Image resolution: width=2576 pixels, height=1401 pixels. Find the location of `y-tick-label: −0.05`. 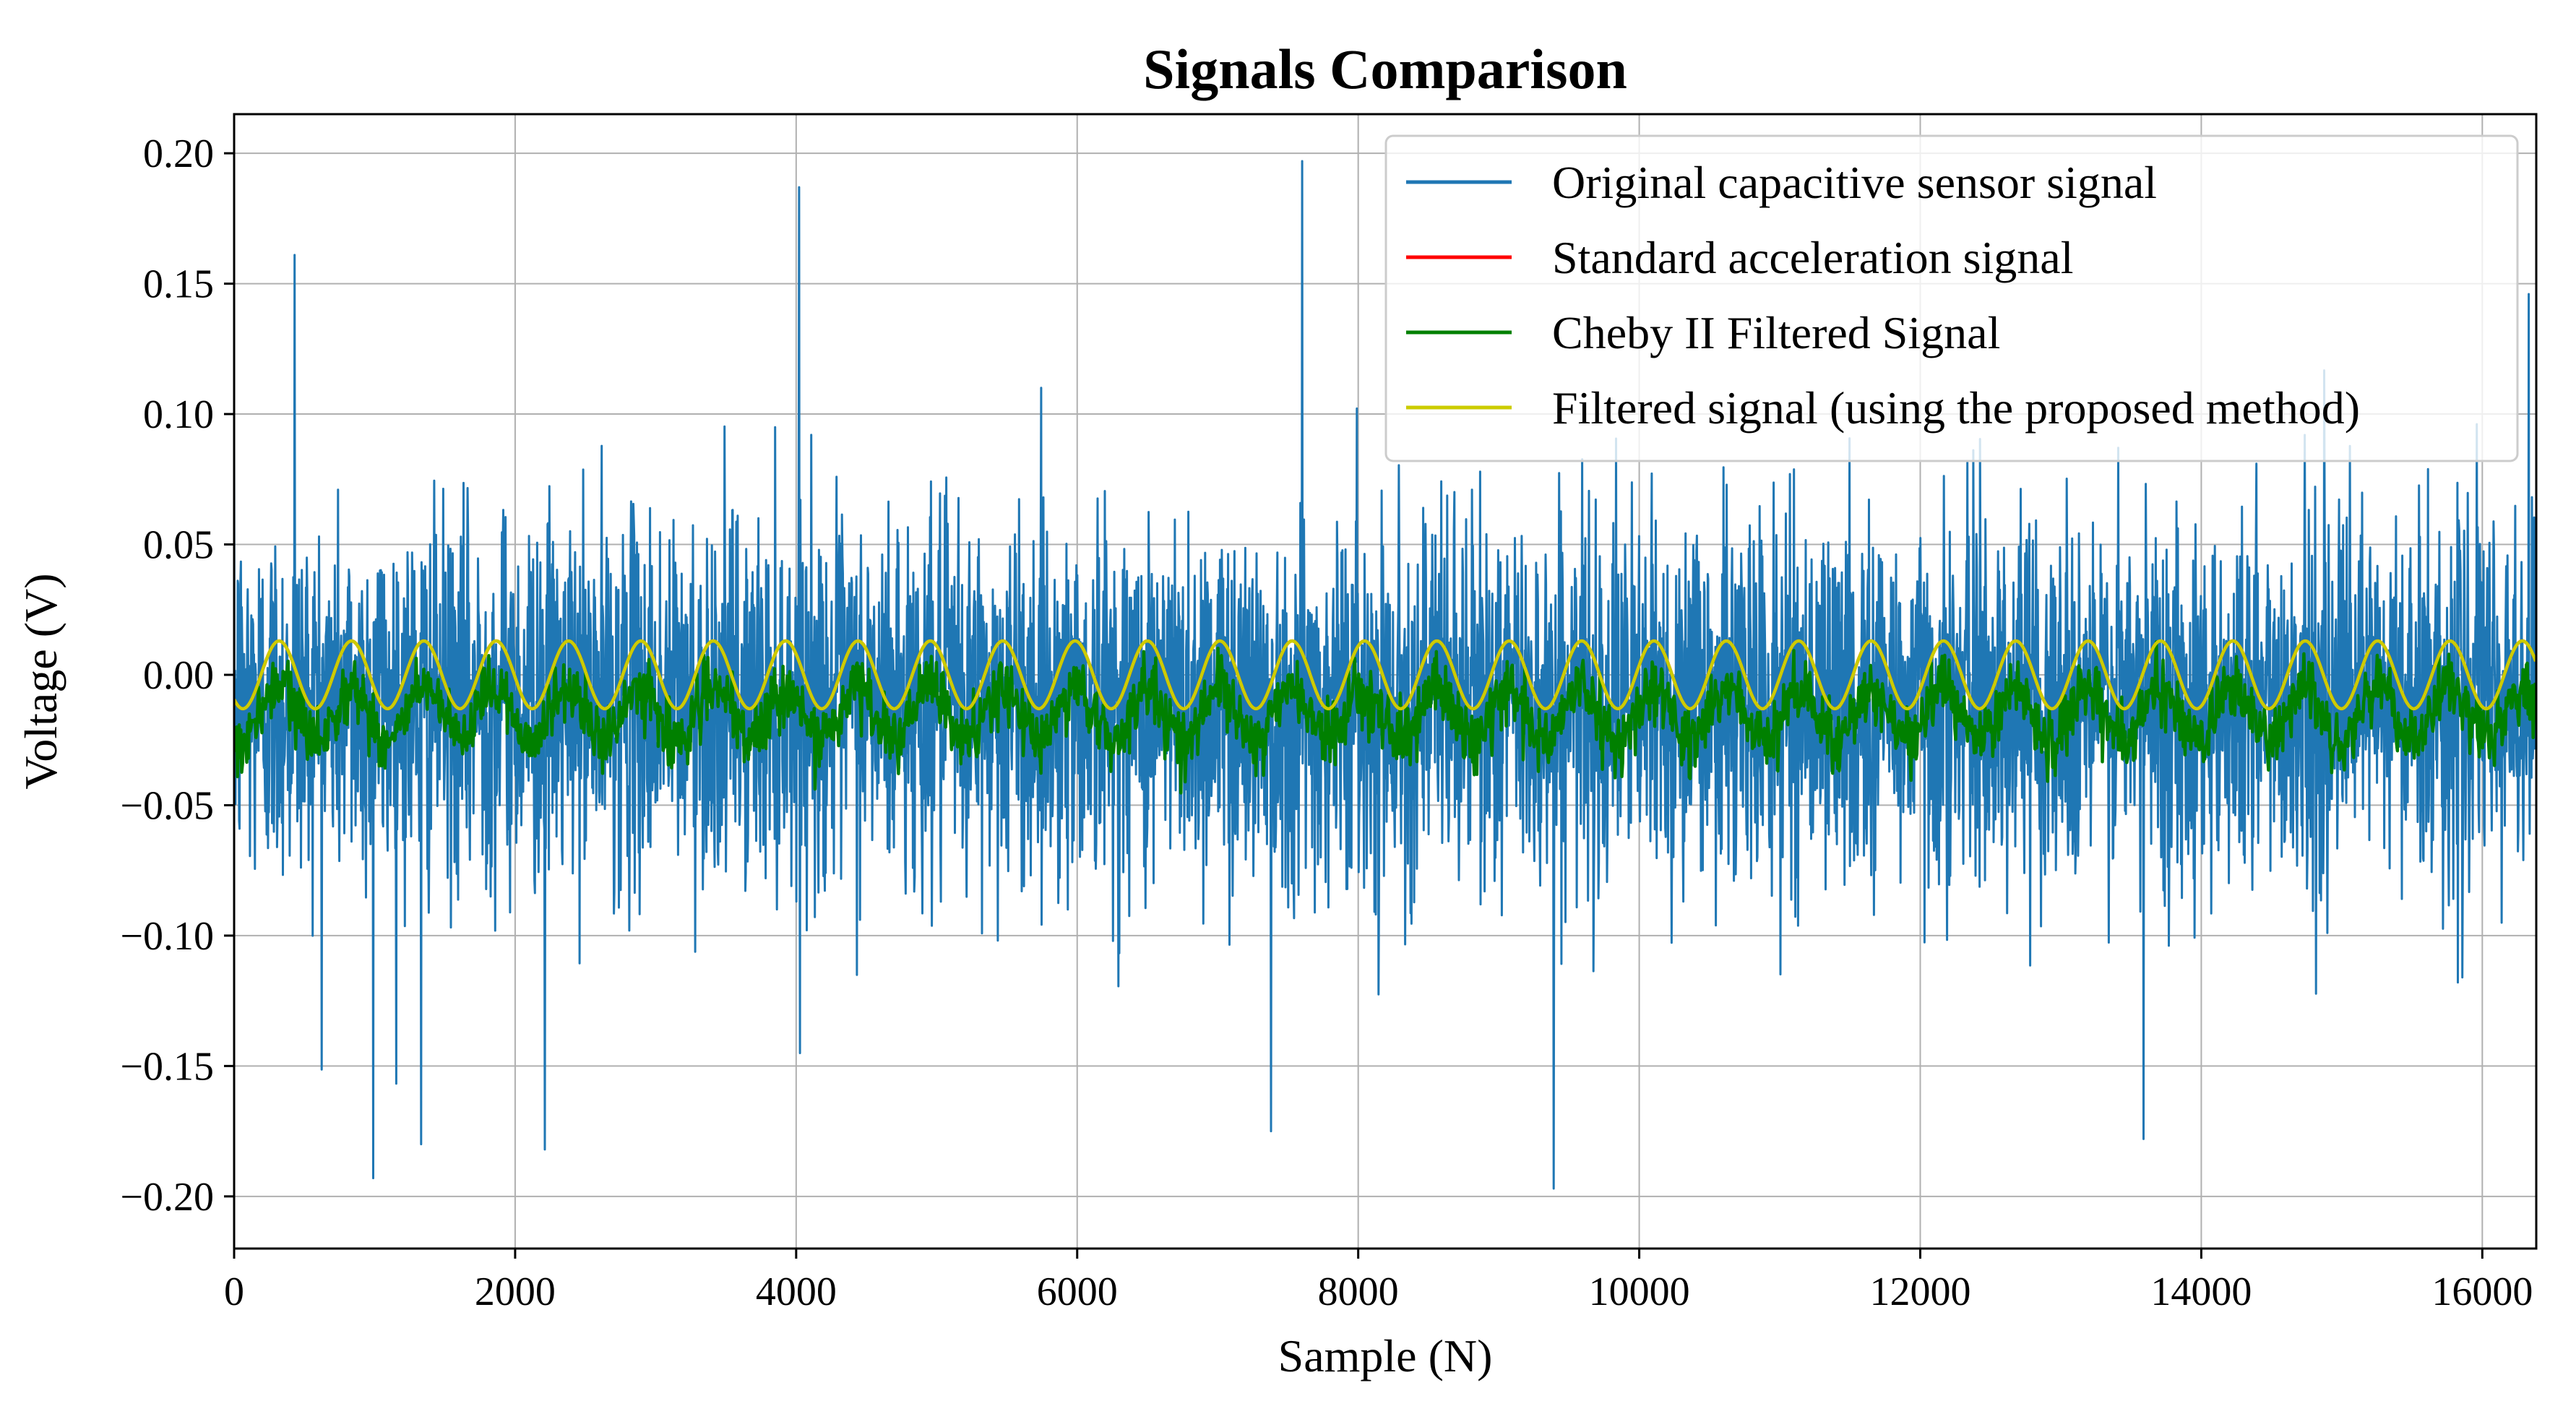

y-tick-label: −0.05 is located at coordinates (167, 805).